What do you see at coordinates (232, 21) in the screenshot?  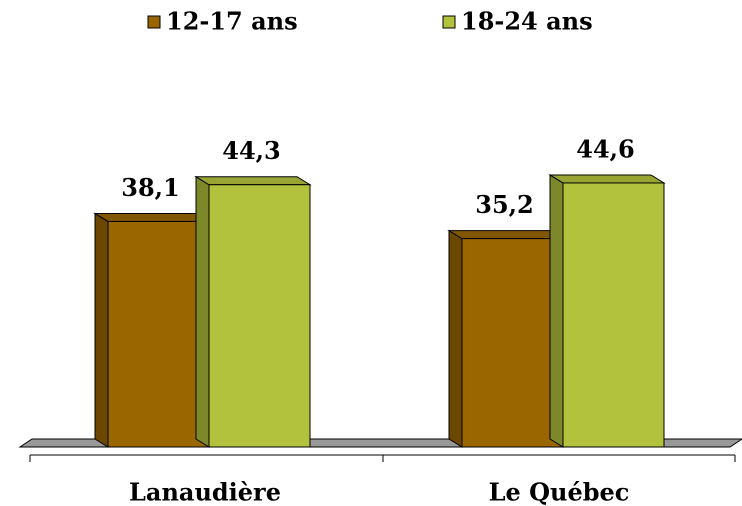 I see `legend-label: 12-17 ans` at bounding box center [232, 21].